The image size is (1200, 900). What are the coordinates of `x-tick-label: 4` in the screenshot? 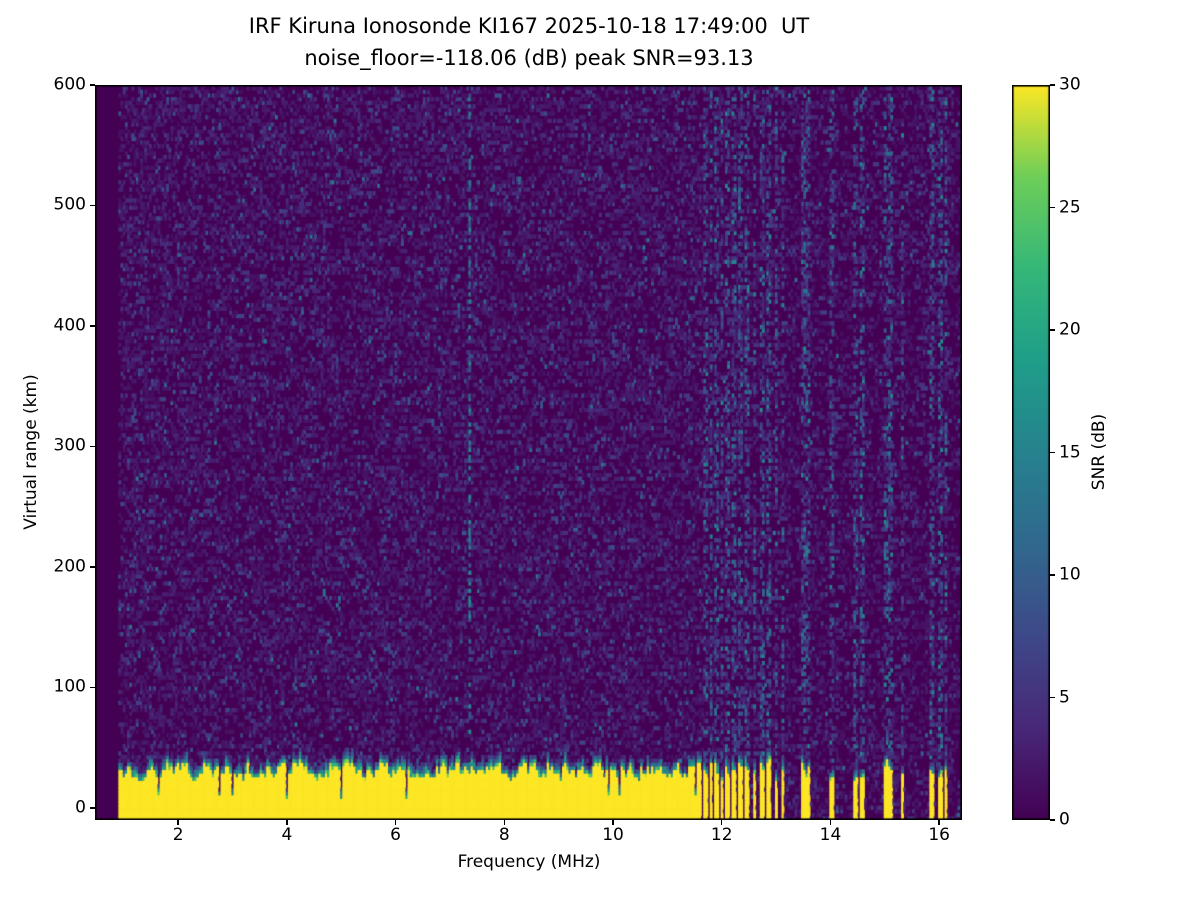 It's located at (287, 835).